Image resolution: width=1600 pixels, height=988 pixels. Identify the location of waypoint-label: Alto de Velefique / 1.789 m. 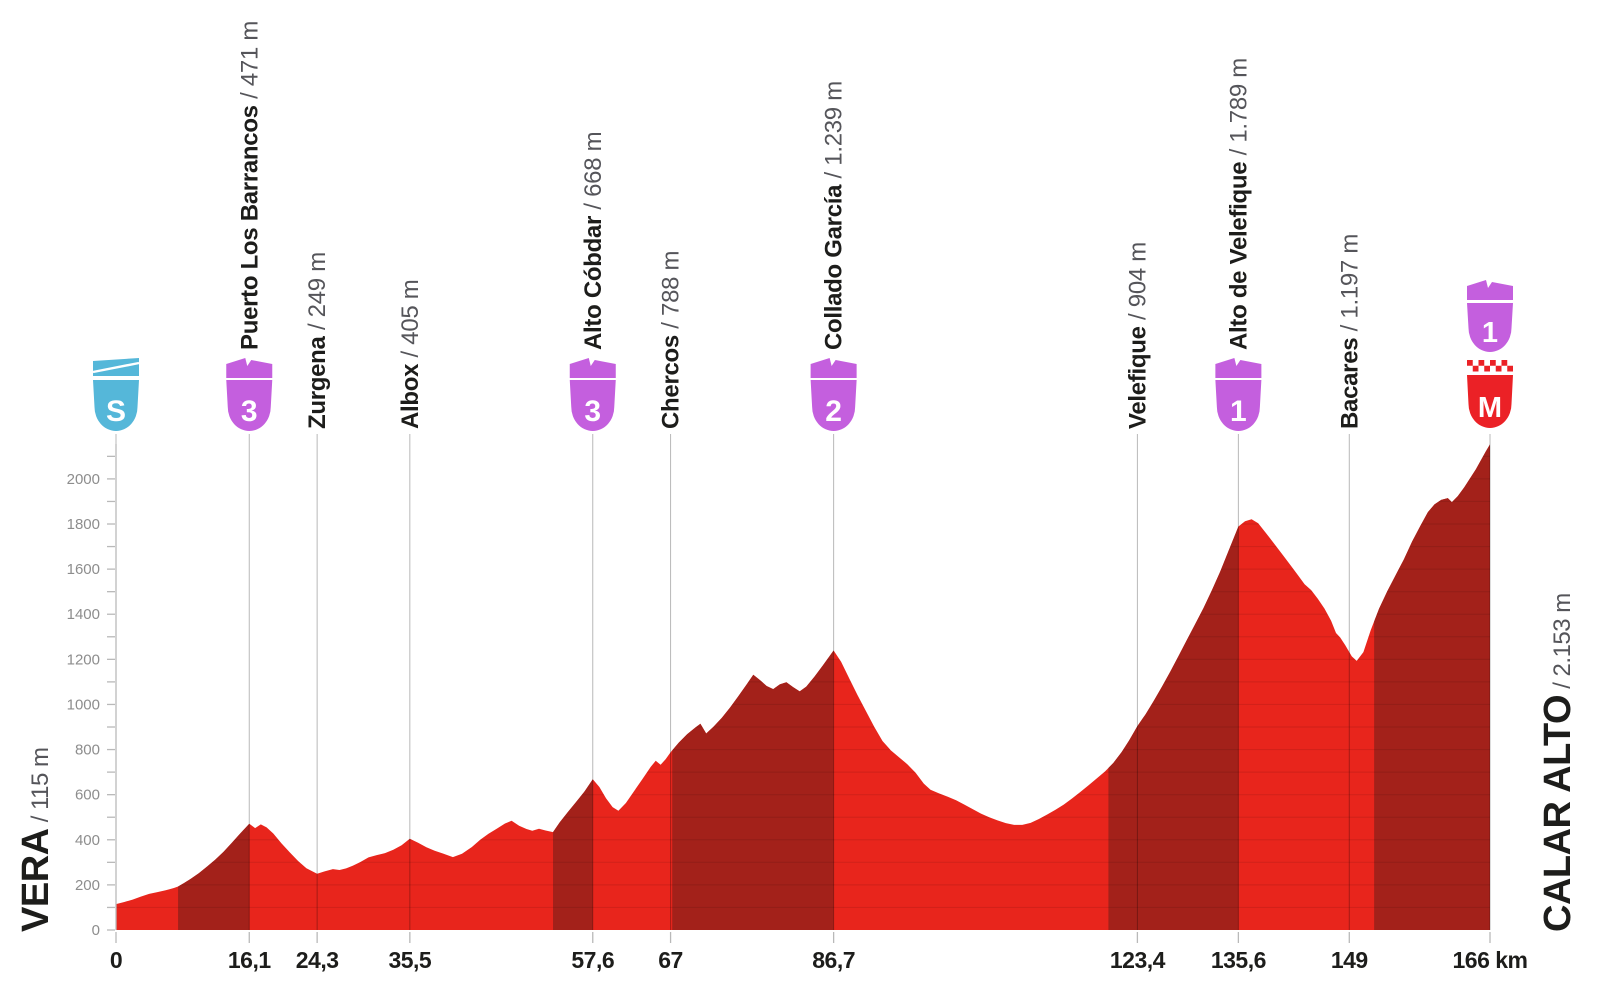
(1238, 204).